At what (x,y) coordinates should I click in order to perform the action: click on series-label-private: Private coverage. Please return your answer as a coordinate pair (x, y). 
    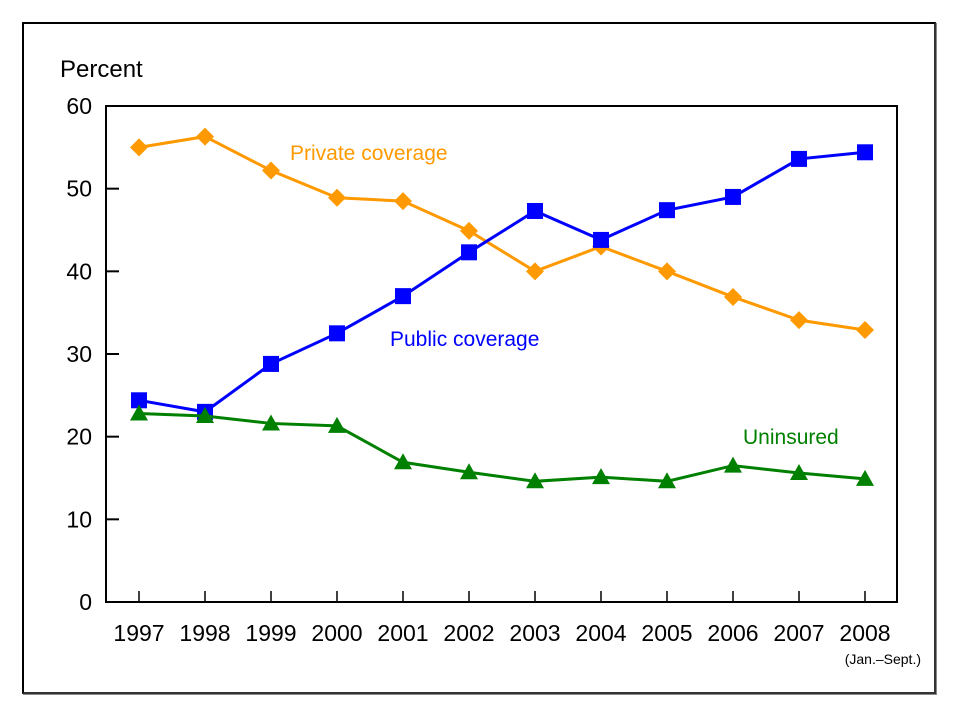
    Looking at the image, I should click on (369, 153).